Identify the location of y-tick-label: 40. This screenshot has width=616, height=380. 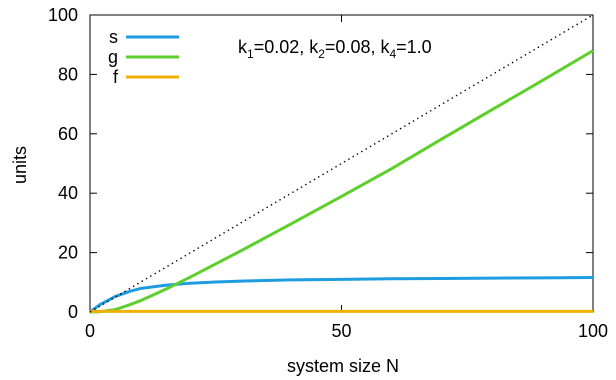
(68, 193).